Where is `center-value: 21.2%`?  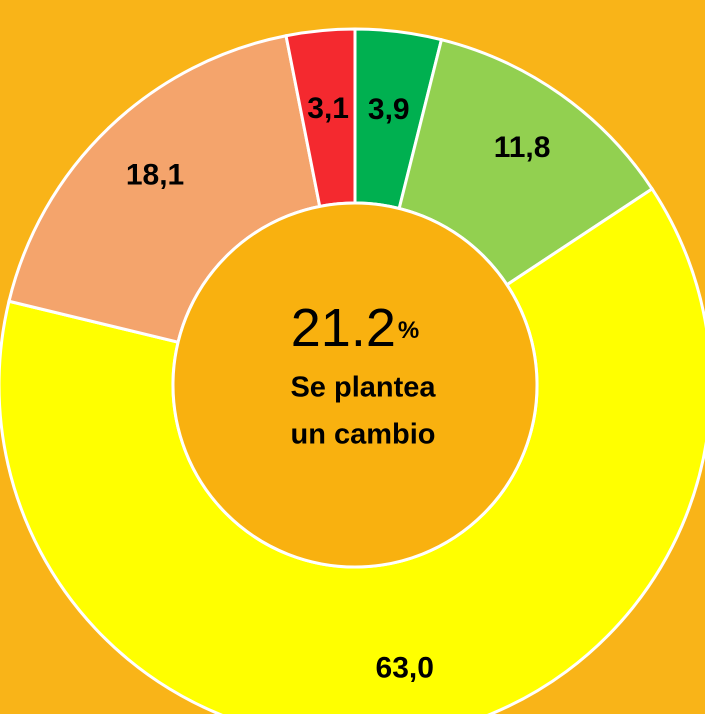
center-value: 21.2% is located at coordinates (355, 328).